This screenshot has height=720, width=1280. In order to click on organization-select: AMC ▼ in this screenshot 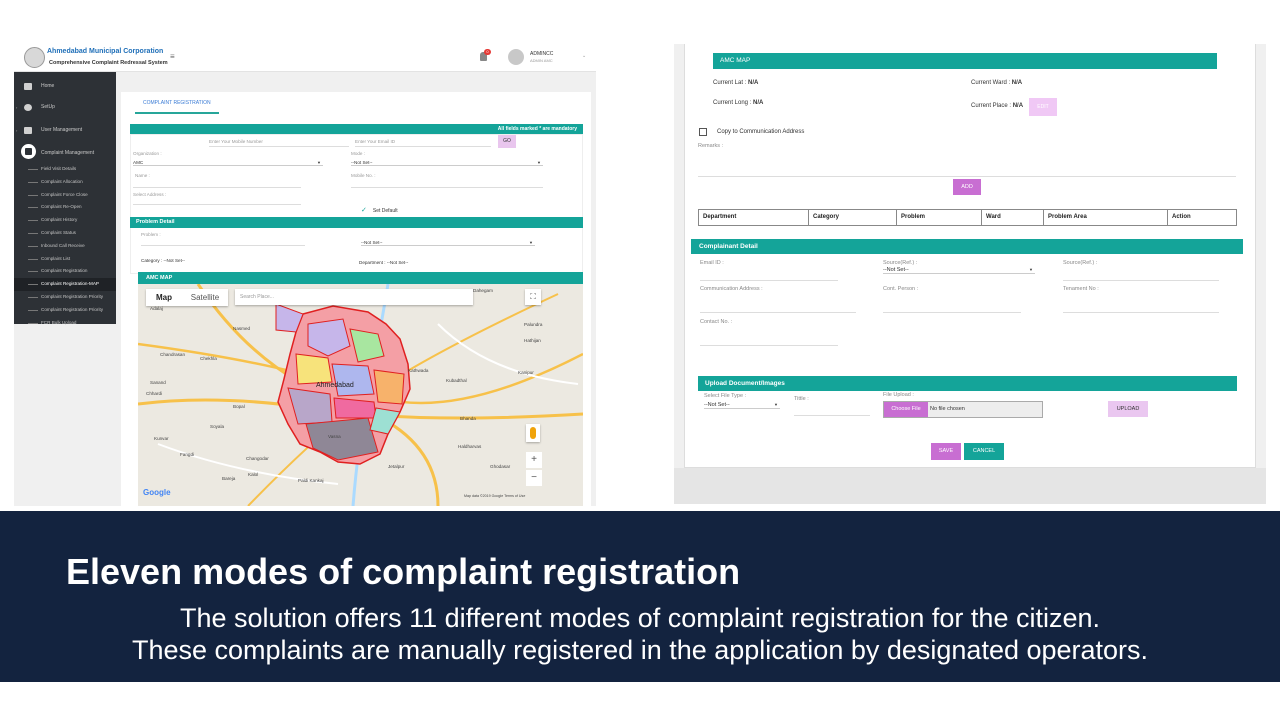, I will do `click(228, 163)`.